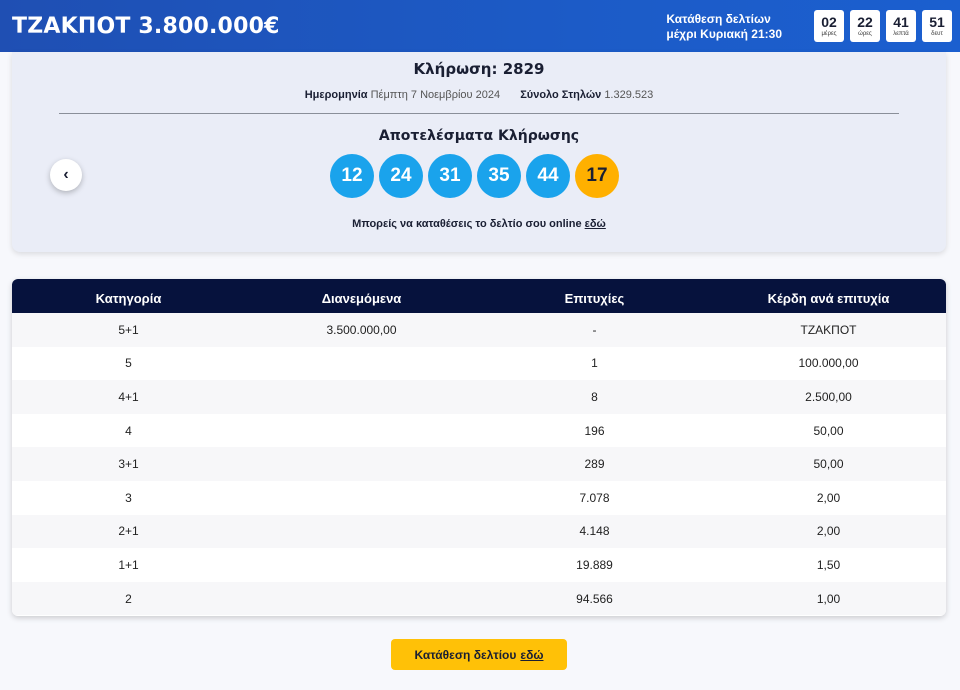 The image size is (960, 690). Describe the element at coordinates (361, 329) in the screenshot. I see `table-cell: 3.500.000,00` at that location.